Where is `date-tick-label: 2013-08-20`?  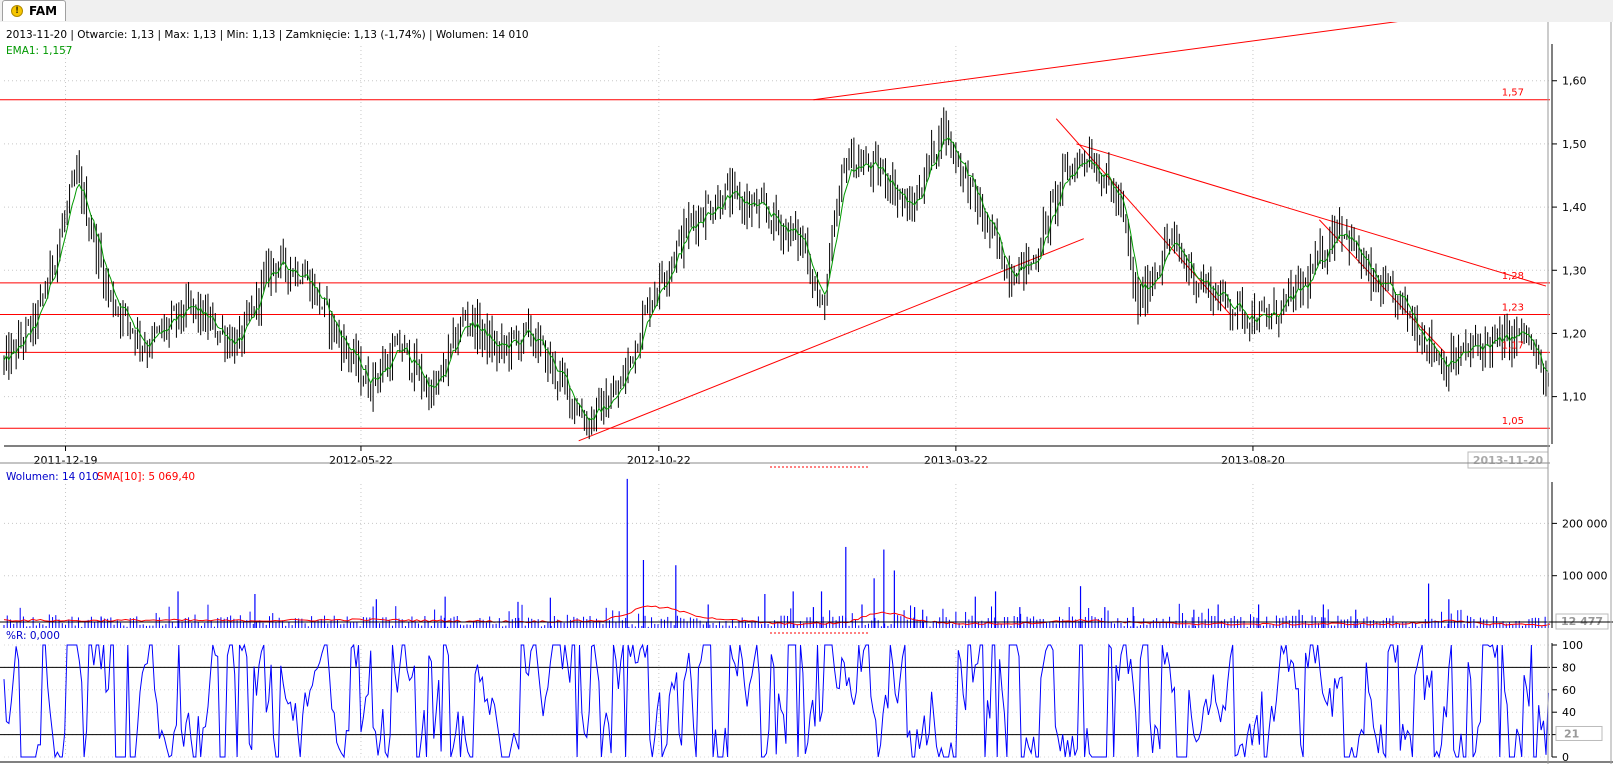 date-tick-label: 2013-08-20 is located at coordinates (1253, 460).